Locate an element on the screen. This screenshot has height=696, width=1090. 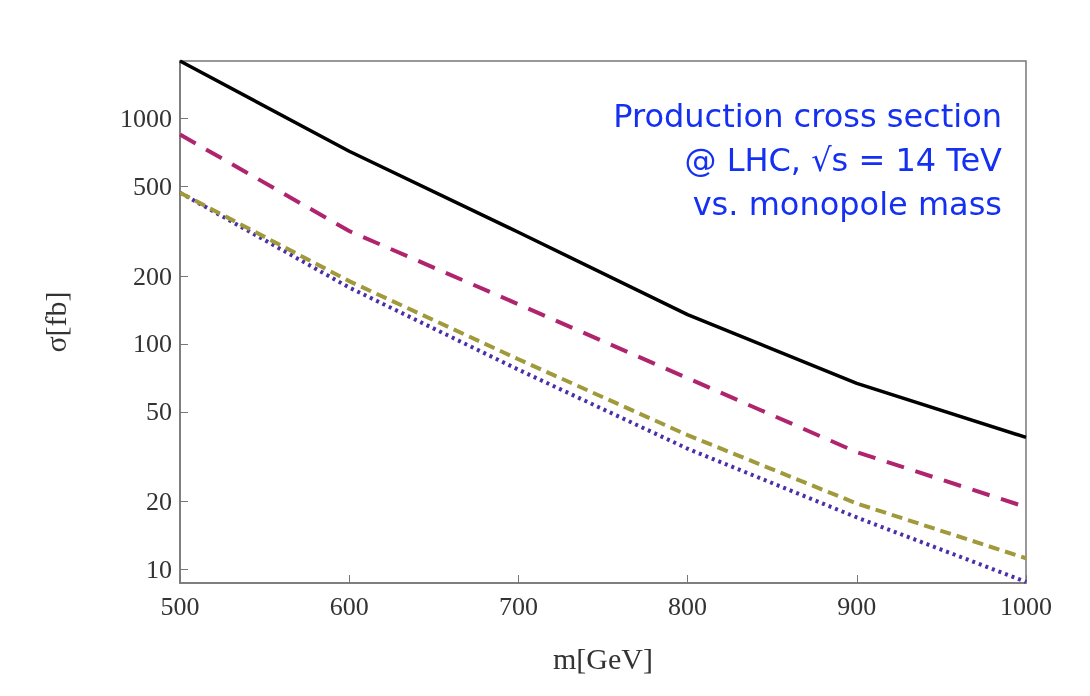
annotation: @ LHC, √s = 14 TeV is located at coordinates (843, 160).